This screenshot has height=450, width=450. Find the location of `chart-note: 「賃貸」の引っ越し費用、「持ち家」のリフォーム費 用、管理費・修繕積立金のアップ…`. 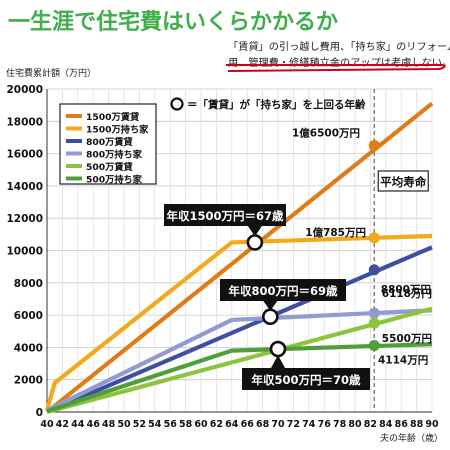

chart-note: 「賃貸」の引っ越し費用、「持ち家」のリフォーム費 用、管理費・修繕積立金のアップ… is located at coordinates (339, 56).